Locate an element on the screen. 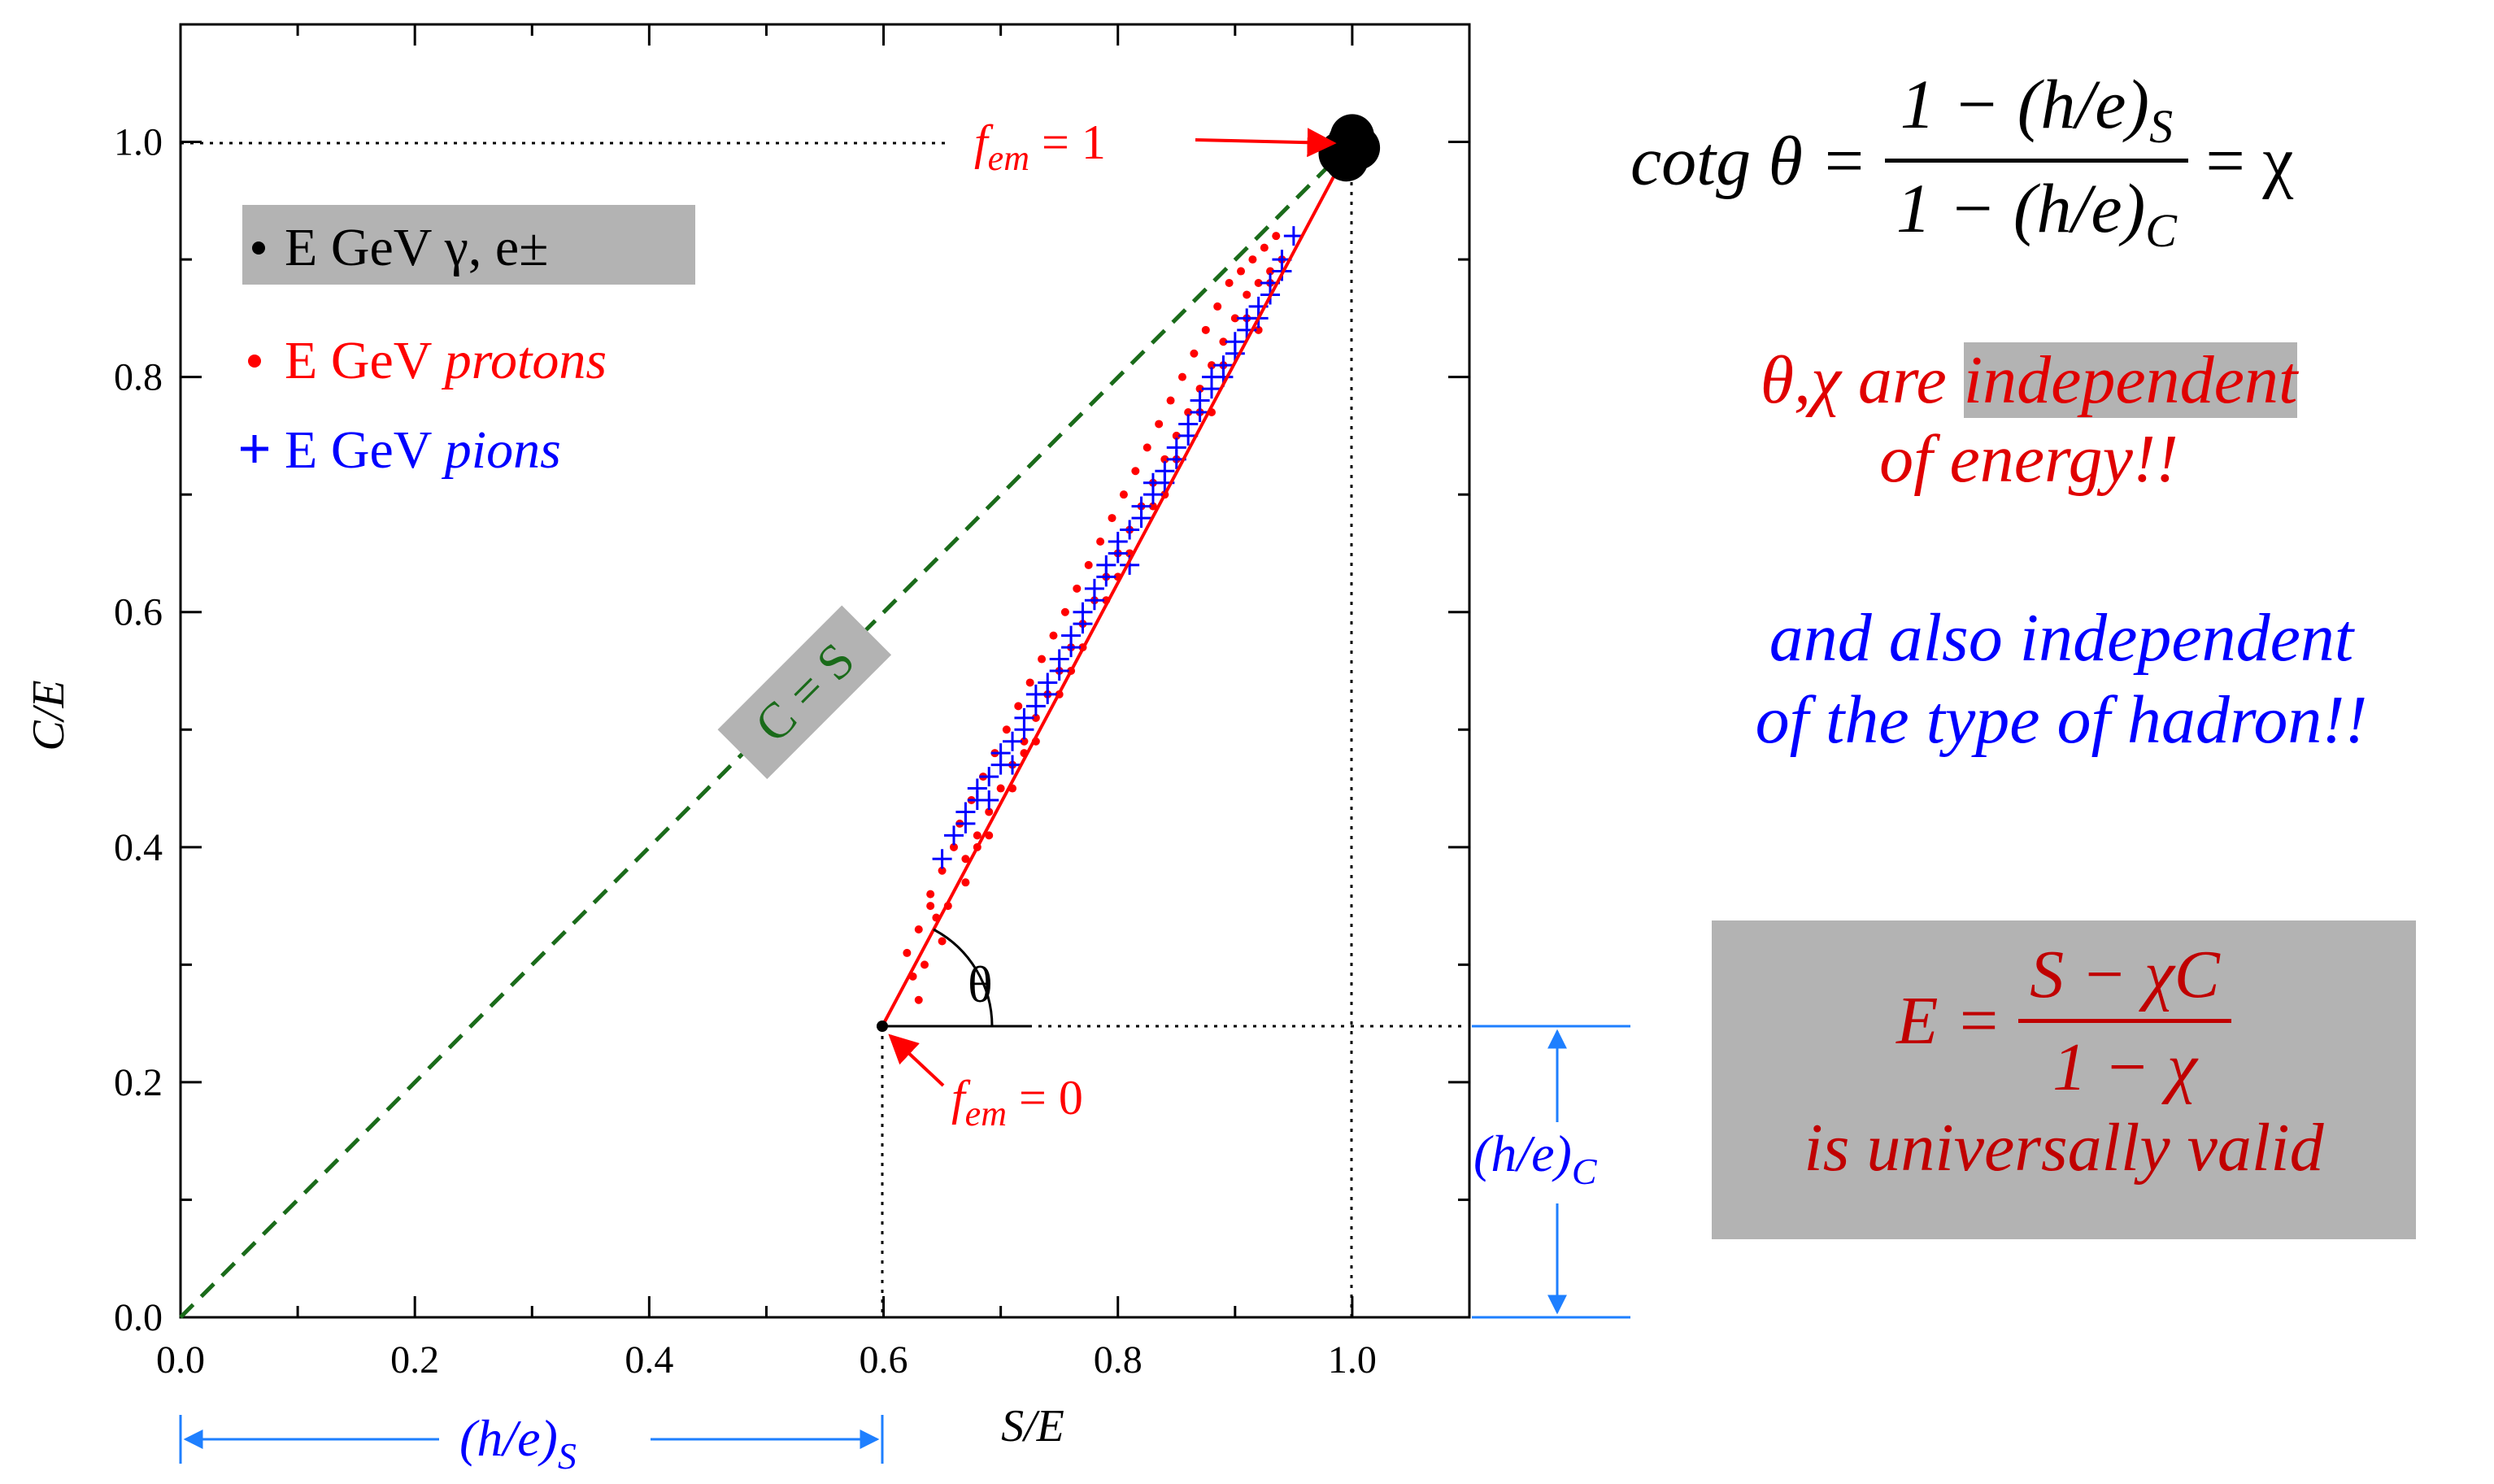  y-axis-title: C/E is located at coordinates (49, 715).